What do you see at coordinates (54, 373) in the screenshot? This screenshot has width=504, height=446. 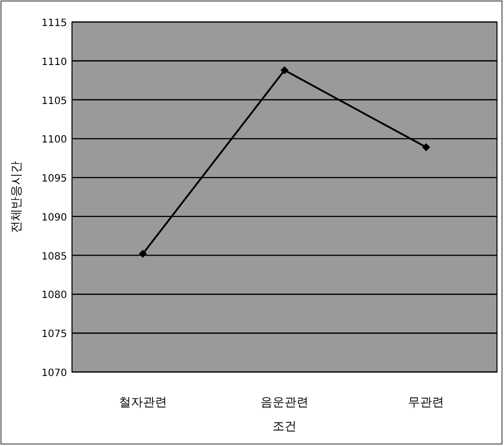 I see `y-tick-label: 1070` at bounding box center [54, 373].